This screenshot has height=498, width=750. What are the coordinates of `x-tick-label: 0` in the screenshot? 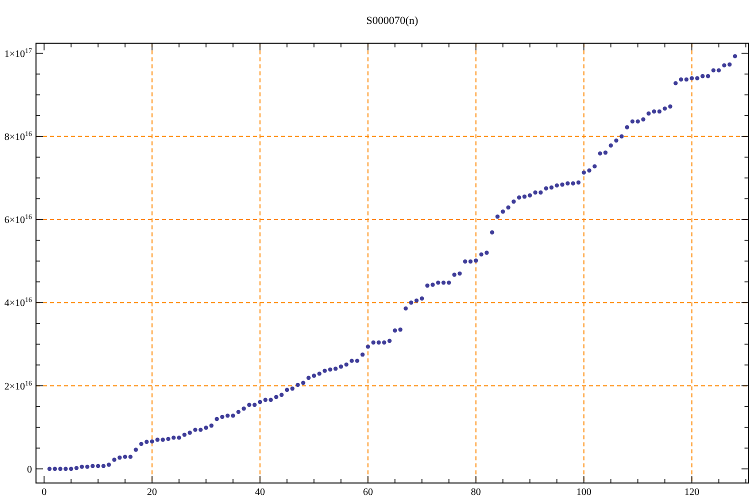 It's located at (44, 492).